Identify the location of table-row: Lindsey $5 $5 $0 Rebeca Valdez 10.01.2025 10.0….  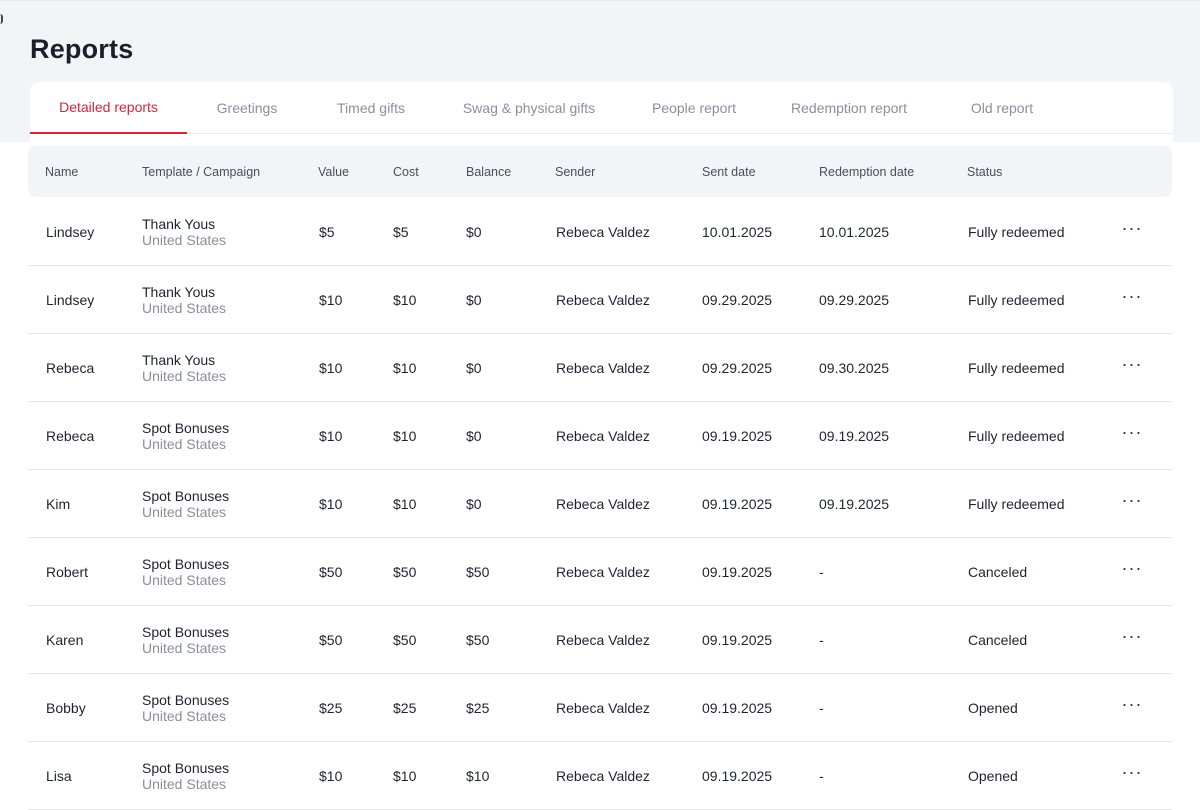
(600, 232).